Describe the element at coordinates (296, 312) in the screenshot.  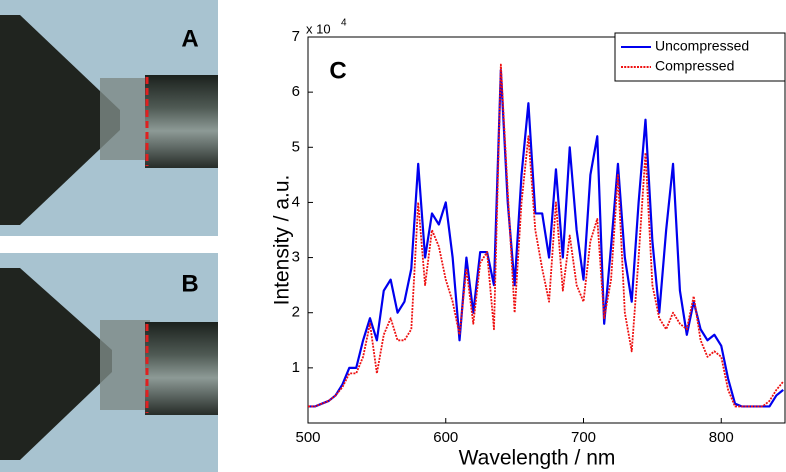
I see `y-tick-label: 2` at that location.